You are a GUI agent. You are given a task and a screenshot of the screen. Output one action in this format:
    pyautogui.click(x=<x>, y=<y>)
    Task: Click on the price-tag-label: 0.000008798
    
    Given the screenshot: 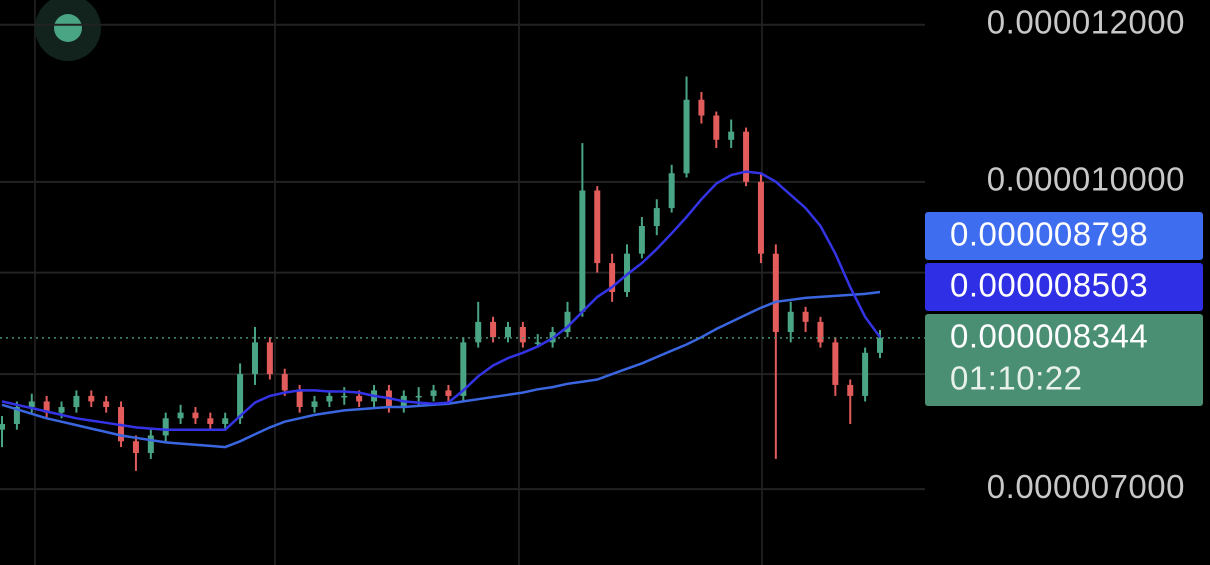 What is the action you would take?
    pyautogui.click(x=1049, y=234)
    